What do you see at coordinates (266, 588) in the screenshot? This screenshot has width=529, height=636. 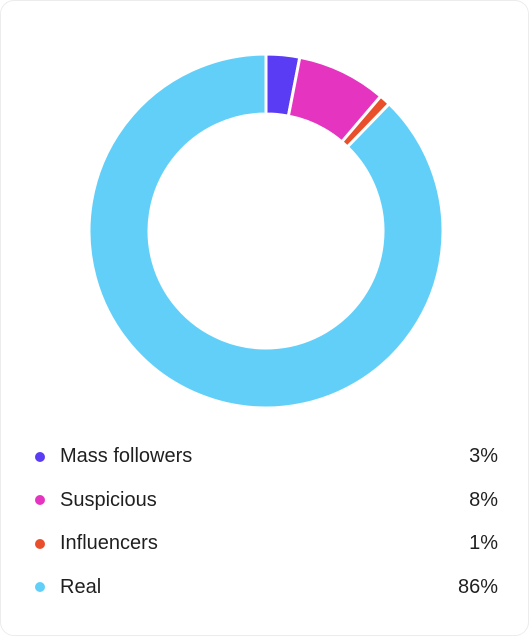 I see `legend-item-real: Real 86%` at bounding box center [266, 588].